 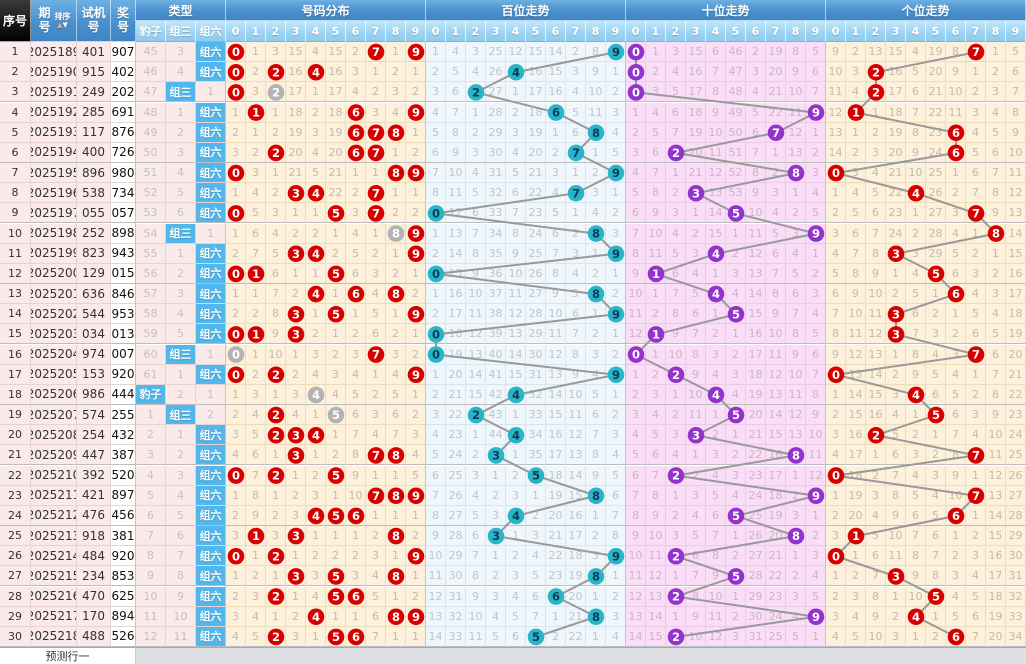 I want to click on subheader-ge-digit-9: 9, so click(x=1016, y=31).